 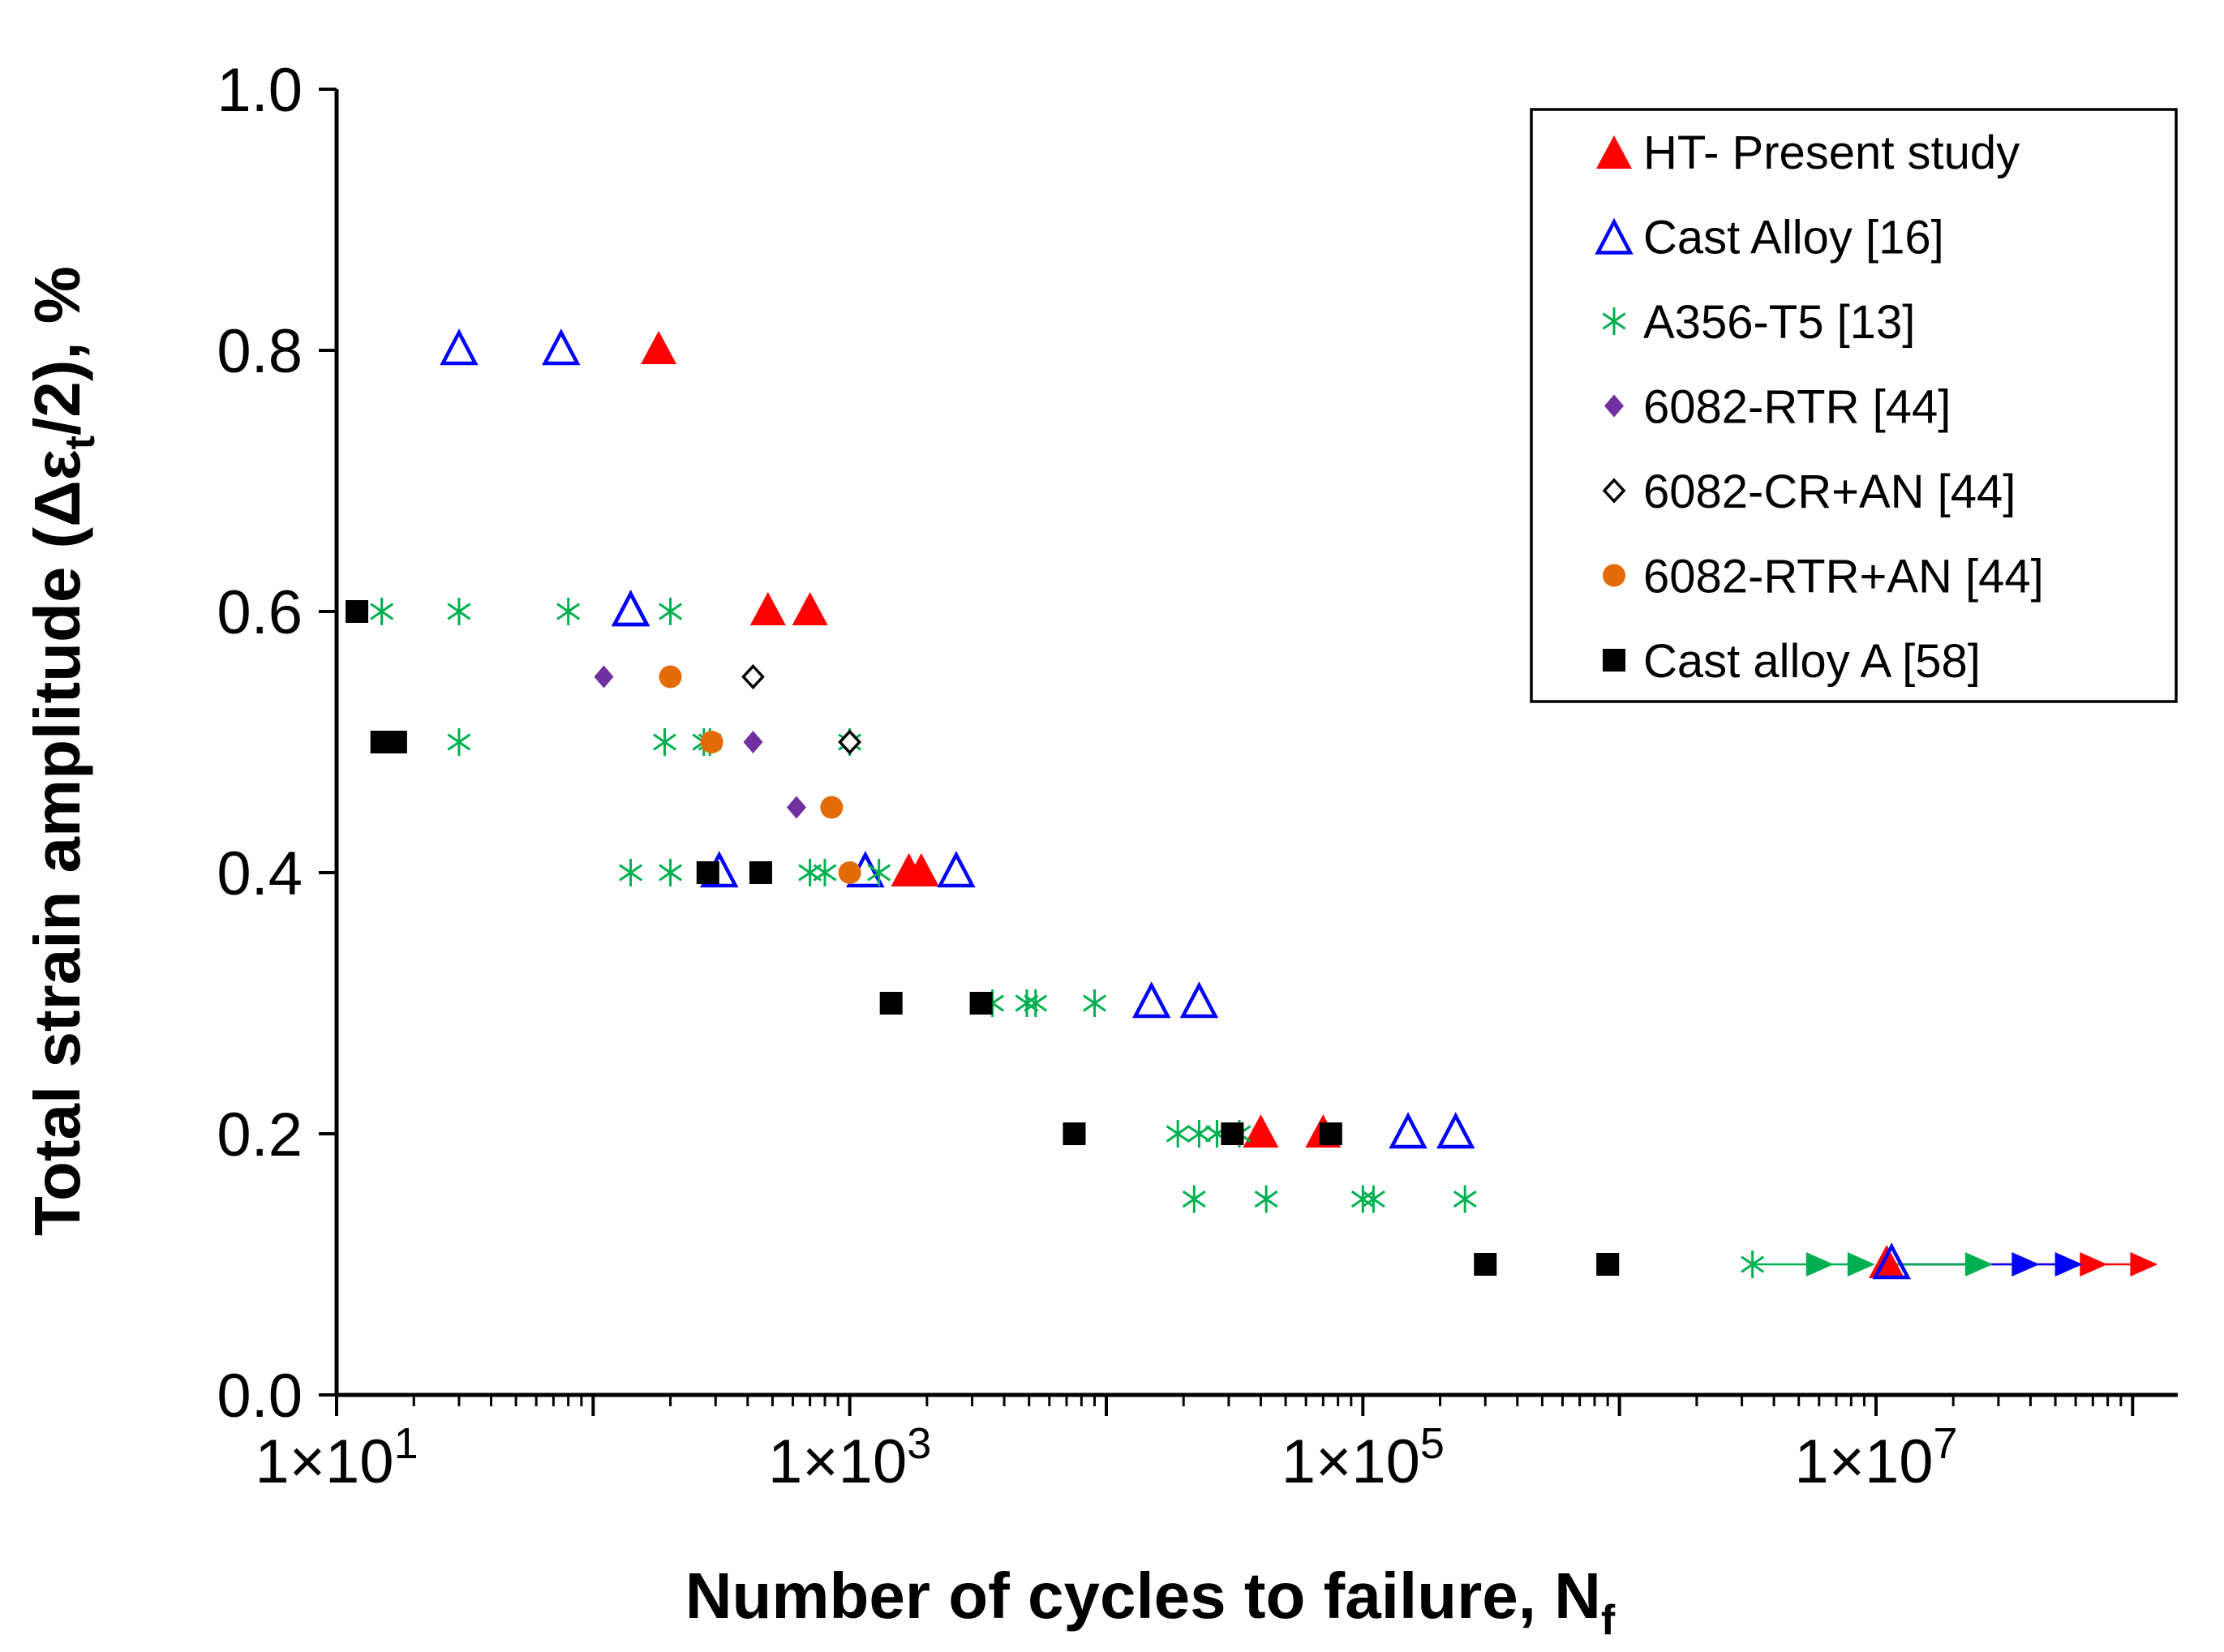 I want to click on y-tick-label: 0.8, so click(x=260, y=351).